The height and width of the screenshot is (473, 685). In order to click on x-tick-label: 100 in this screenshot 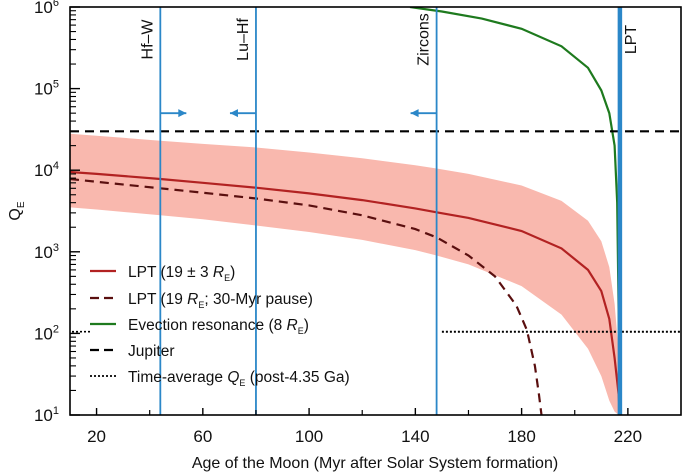, I will do `click(309, 436)`.